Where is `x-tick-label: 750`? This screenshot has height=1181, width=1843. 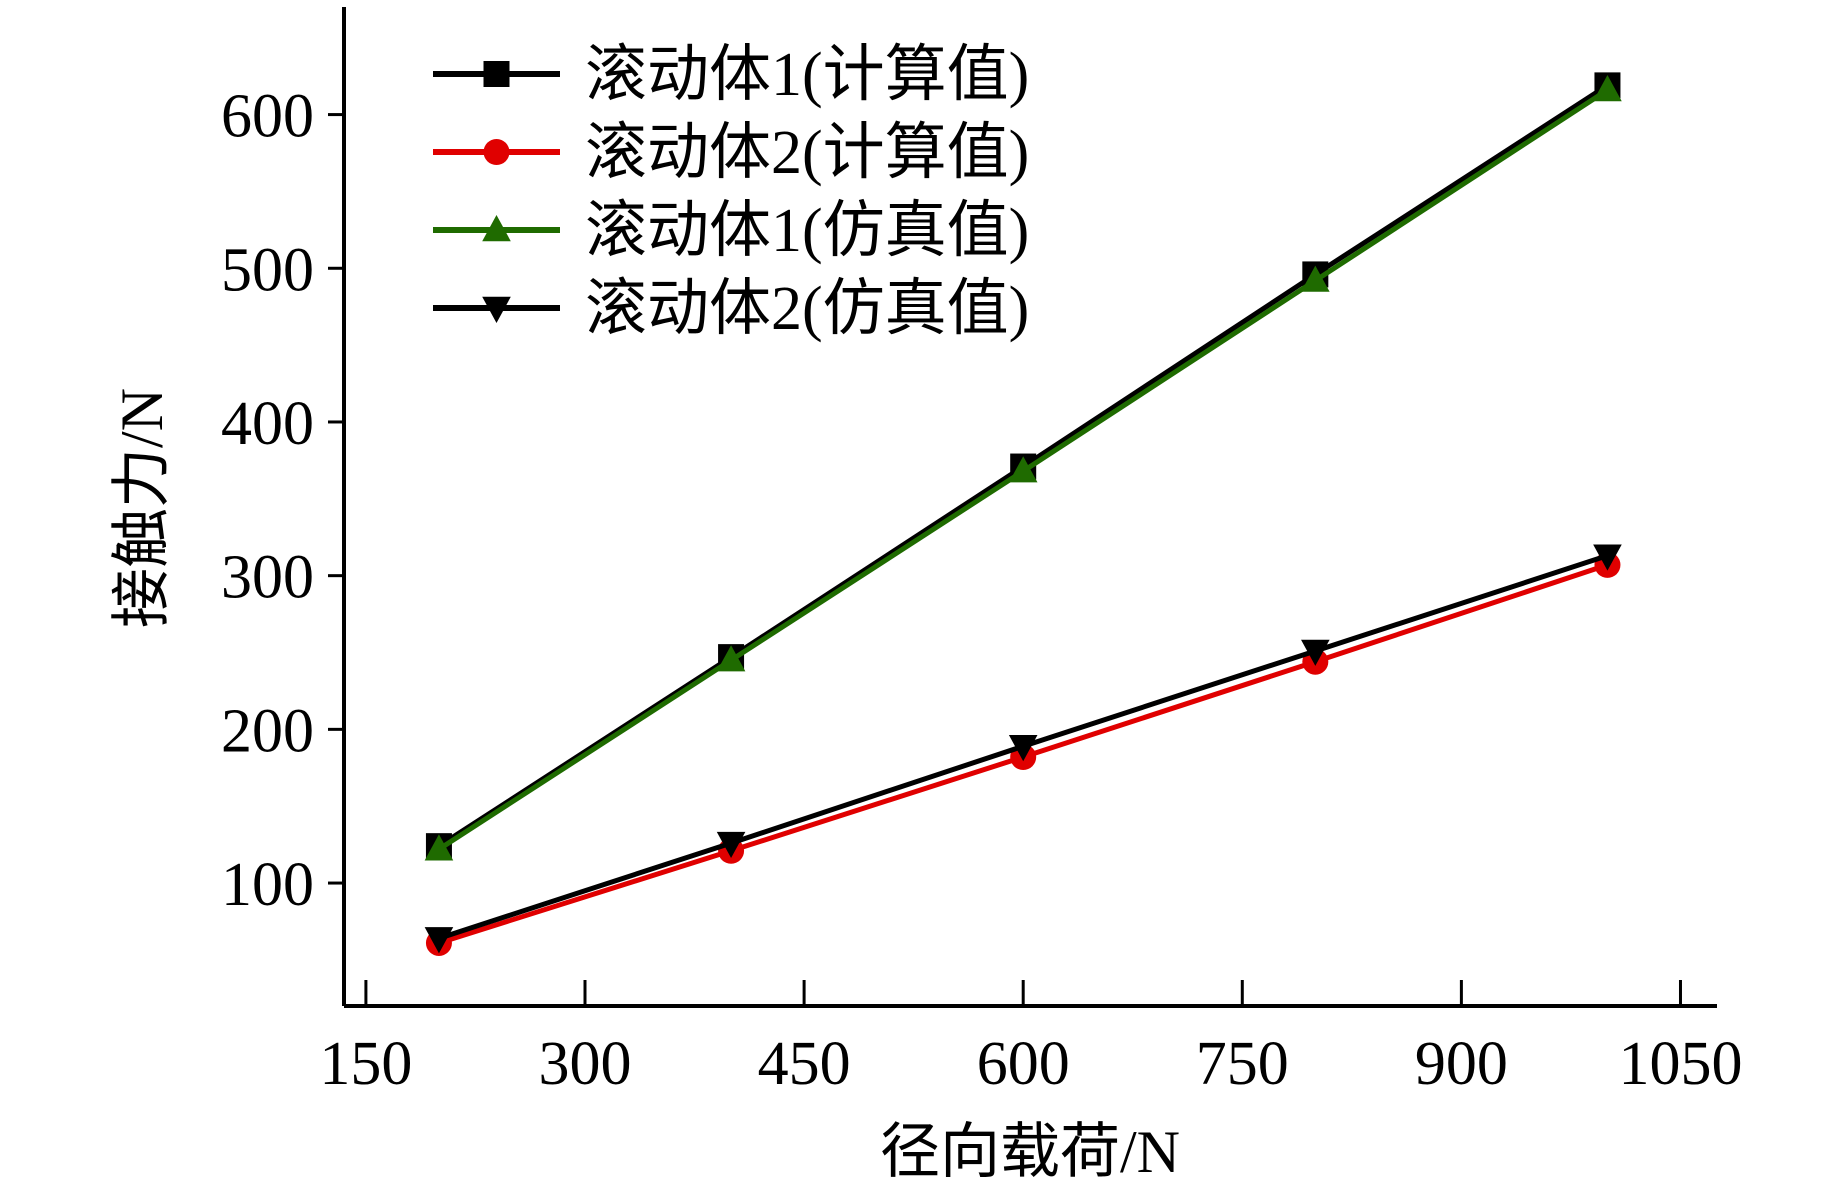 x-tick-label: 750 is located at coordinates (1242, 1064).